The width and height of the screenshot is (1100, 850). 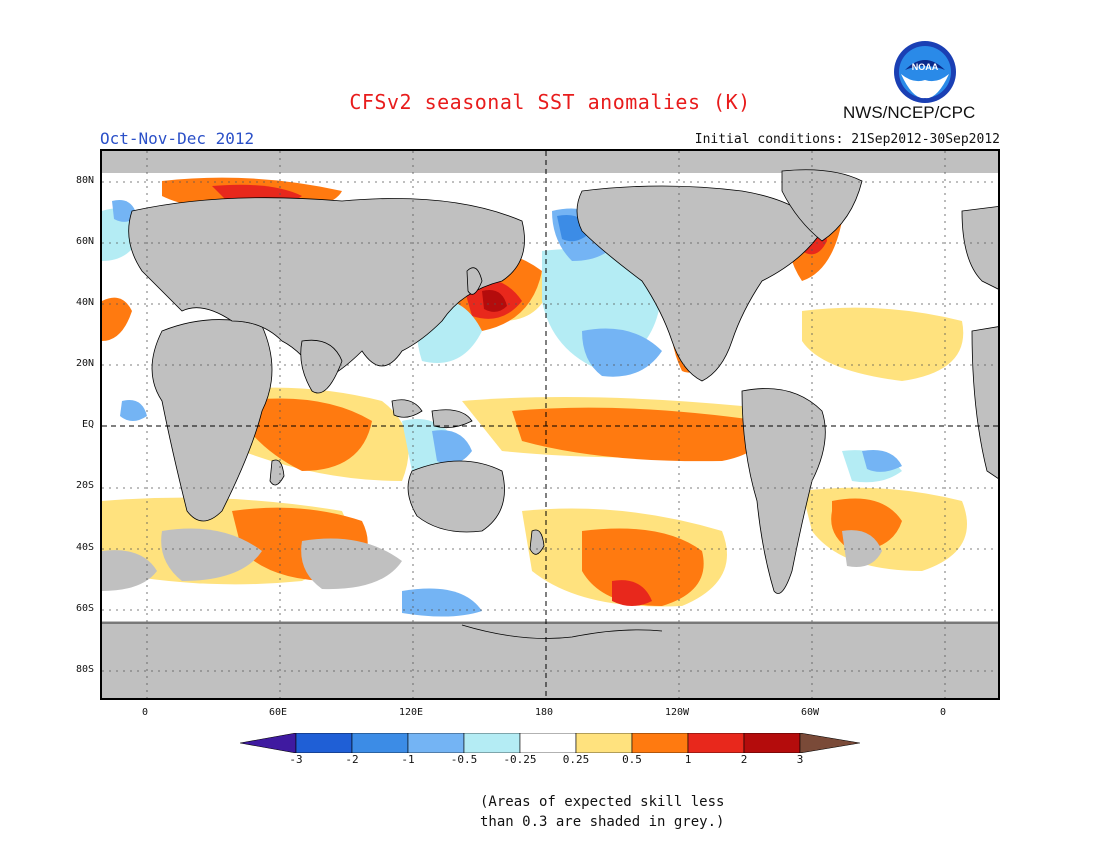 I want to click on lon-label-60w: 60W, so click(x=810, y=712).